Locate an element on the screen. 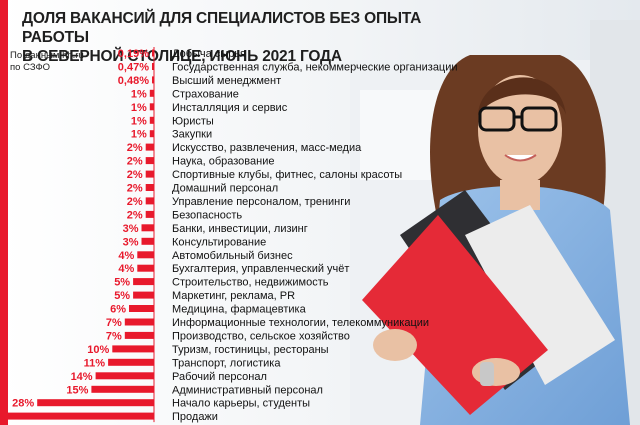 The width and height of the screenshot is (640, 425). category-label: Добыча сырья is located at coordinates (209, 54).